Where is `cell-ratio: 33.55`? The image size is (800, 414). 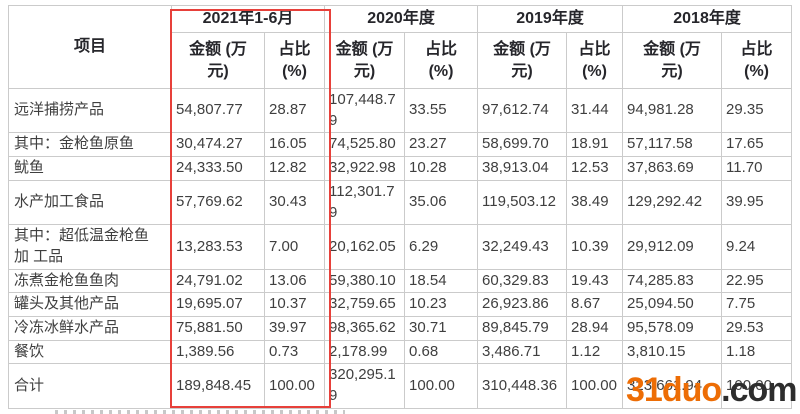
cell-ratio: 33.55 is located at coordinates (441, 111).